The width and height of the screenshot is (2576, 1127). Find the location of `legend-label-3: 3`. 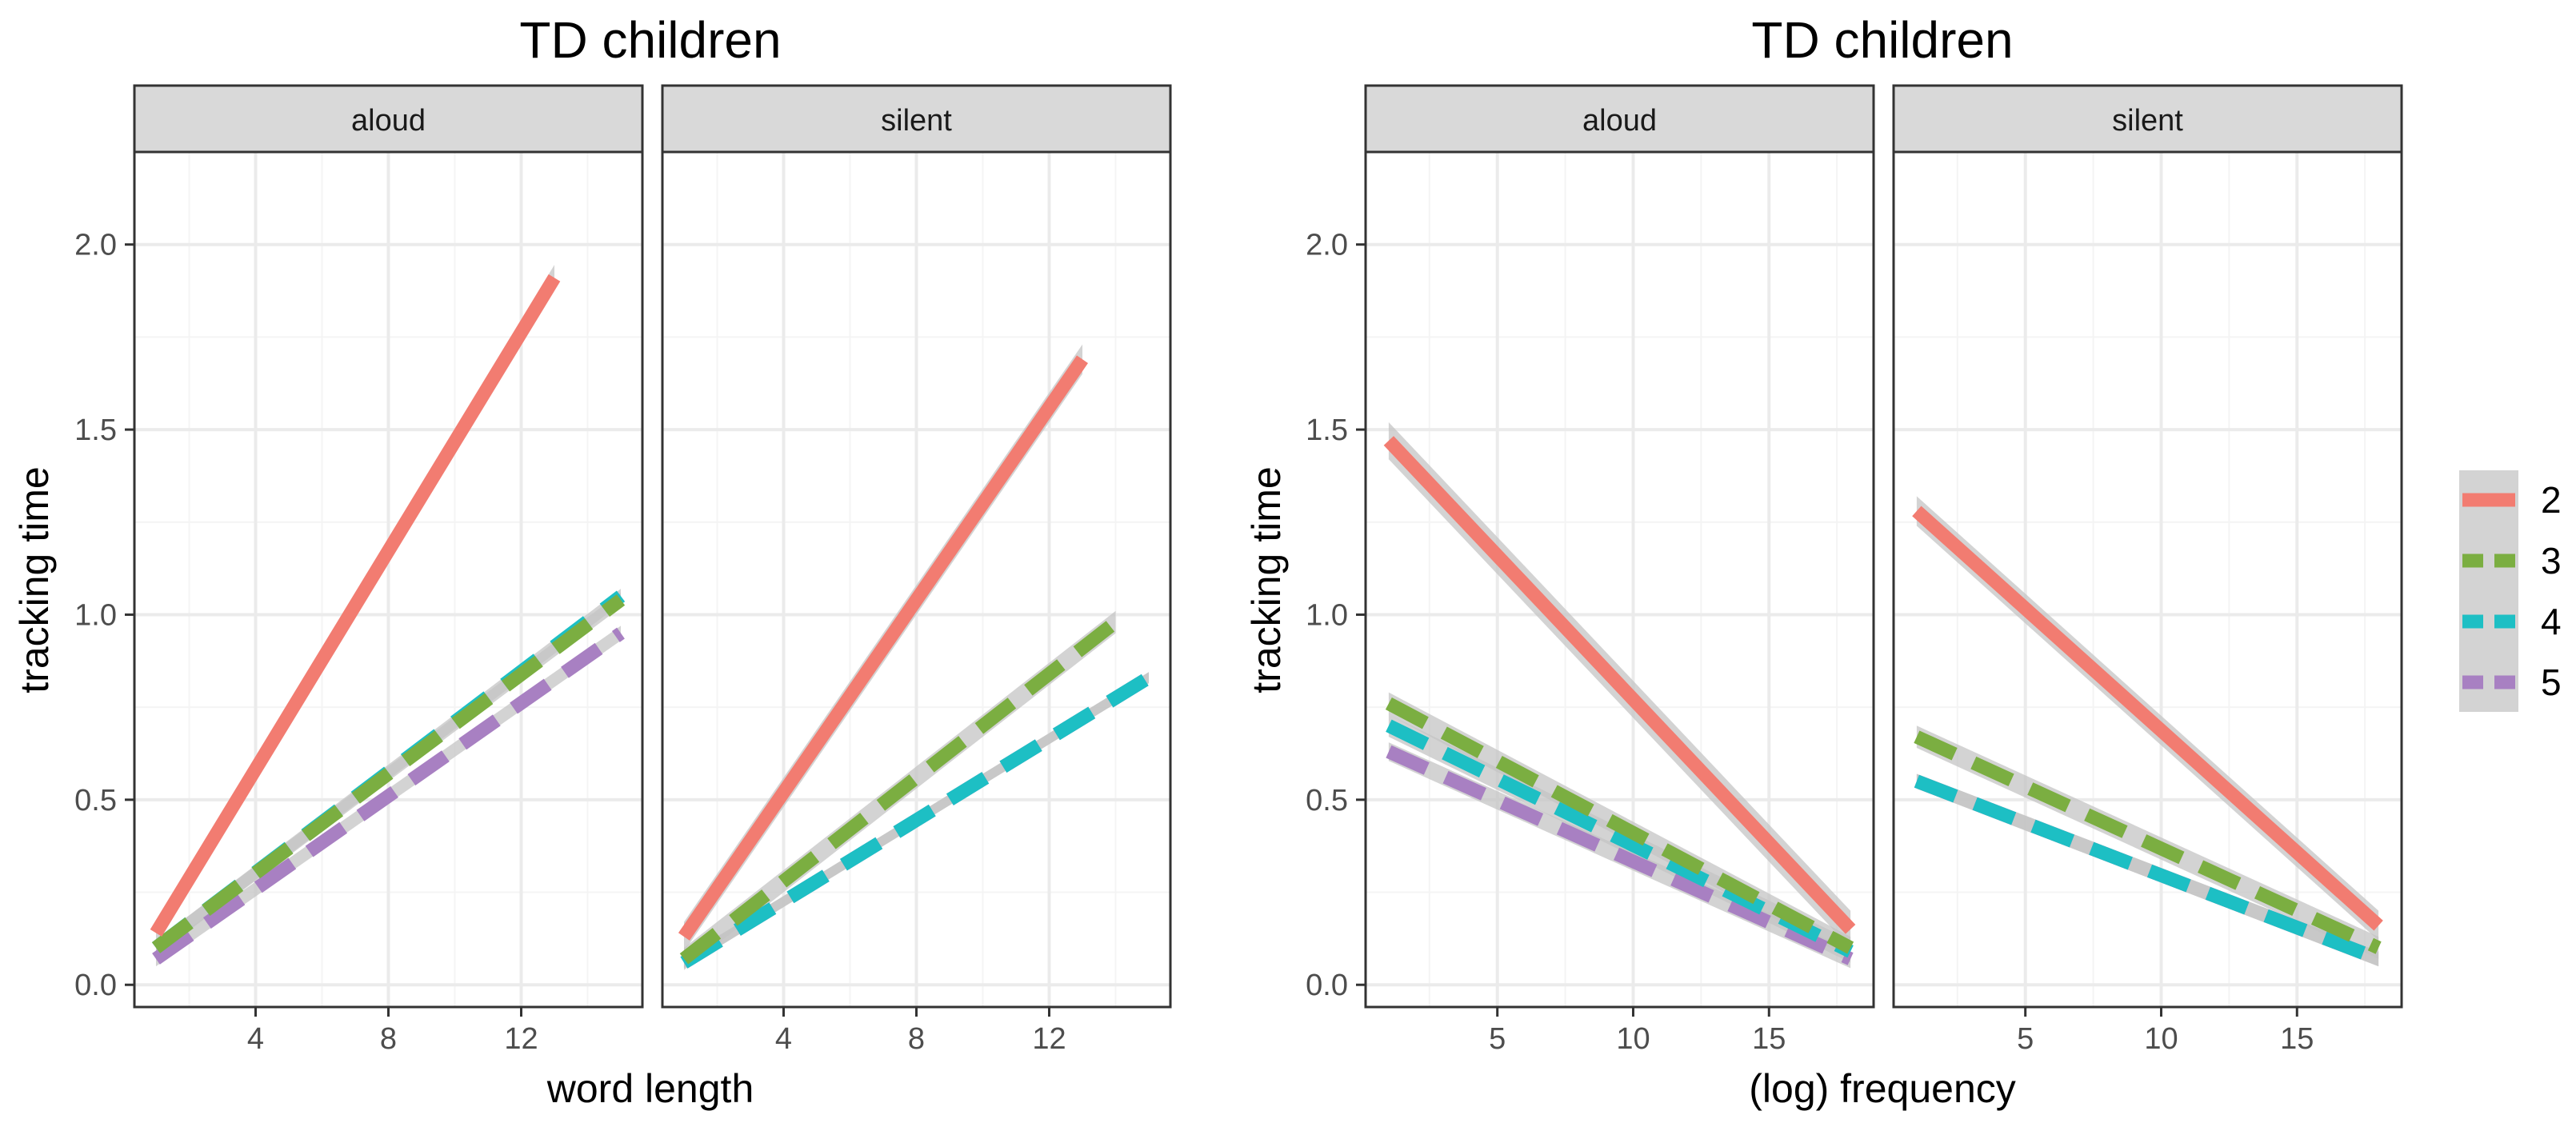

legend-label-3: 3 is located at coordinates (2551, 560).